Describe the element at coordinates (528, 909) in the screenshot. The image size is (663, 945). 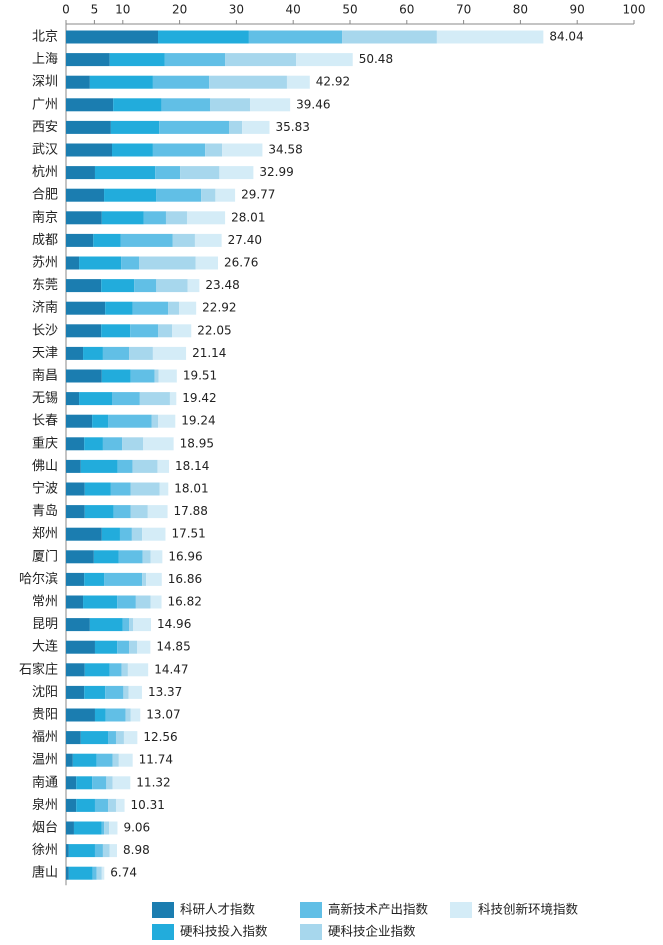
I see `legend-label: 科技创新环境指数` at that location.